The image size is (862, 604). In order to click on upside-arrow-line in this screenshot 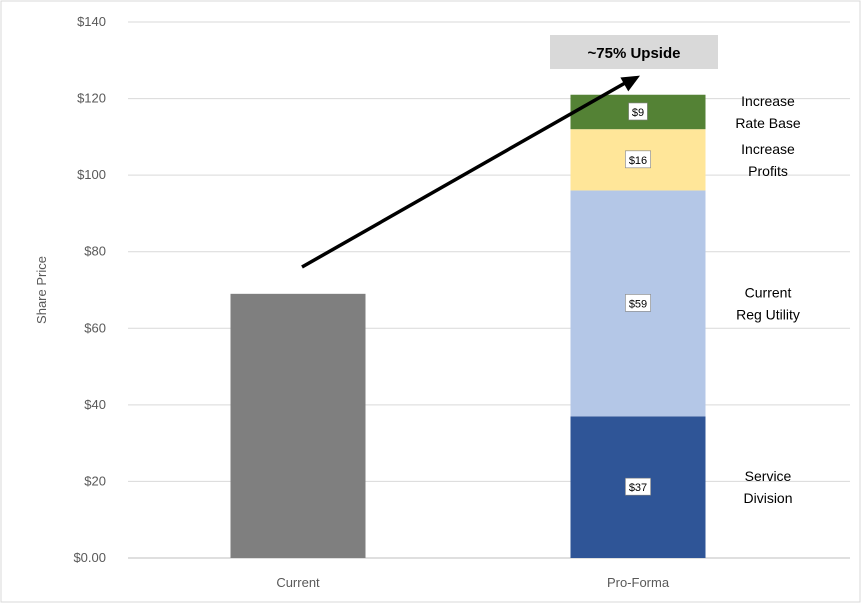, I will do `click(466, 173)`.